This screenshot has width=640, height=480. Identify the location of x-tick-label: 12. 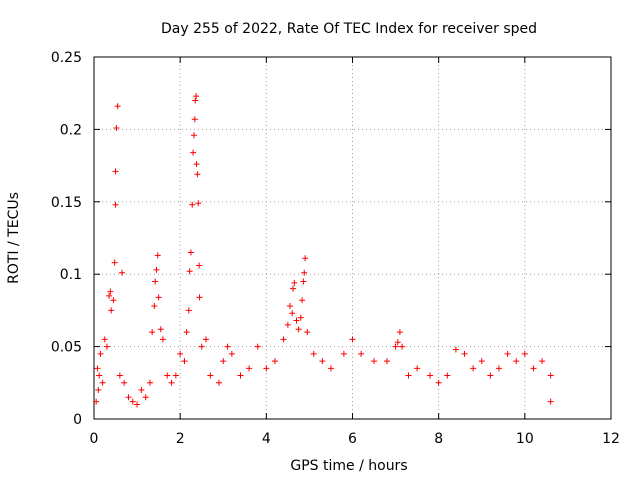
(611, 439).